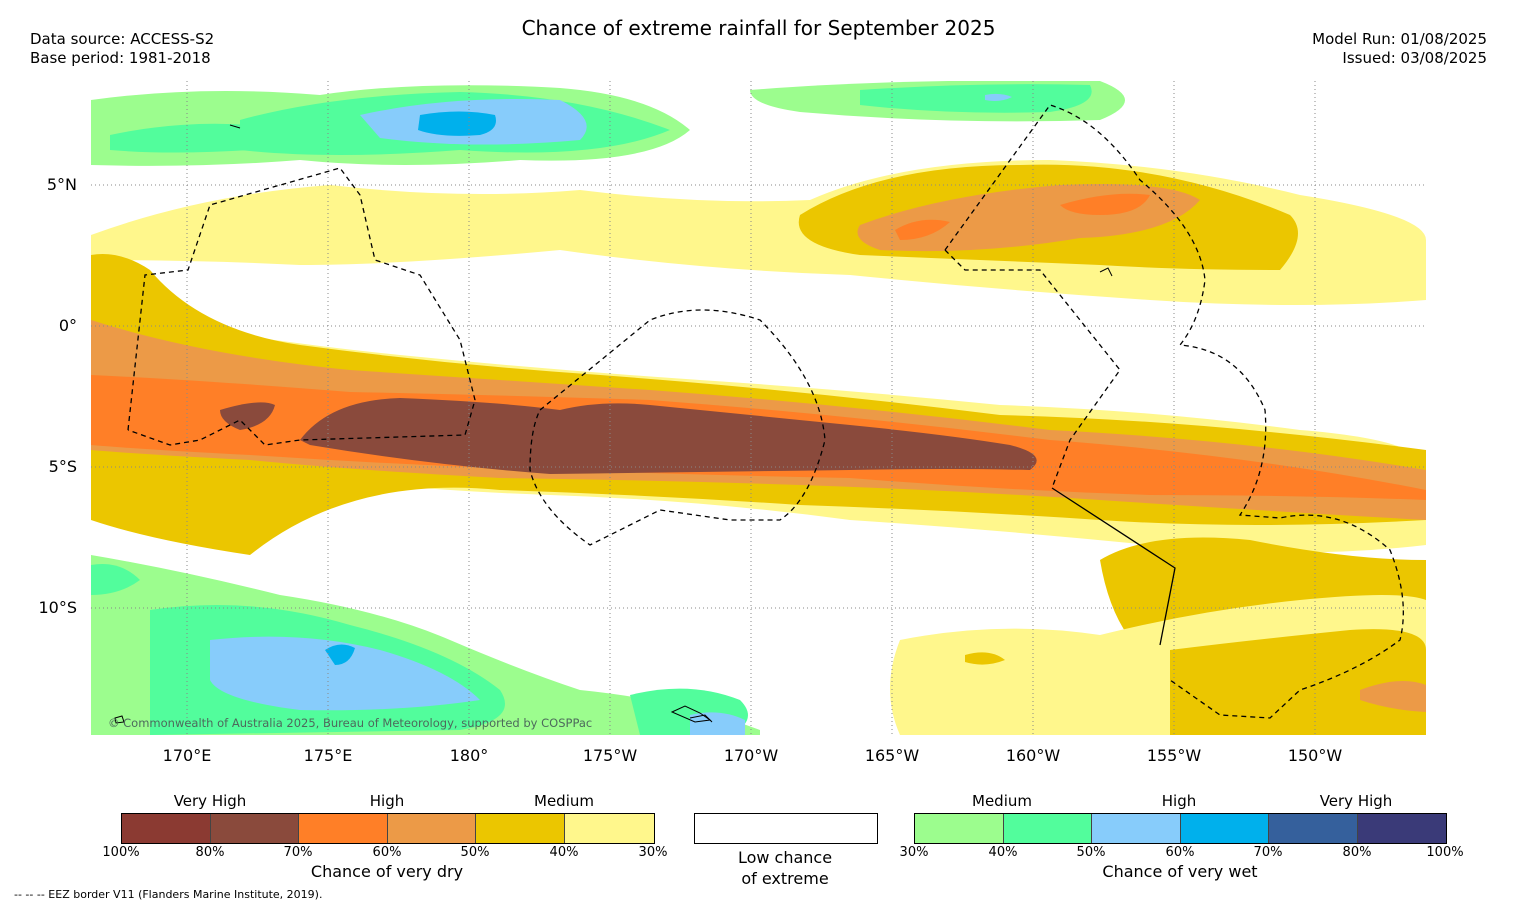 Image resolution: width=1517 pixels, height=908 pixels. I want to click on lon-label-175w: 175°W, so click(610, 755).